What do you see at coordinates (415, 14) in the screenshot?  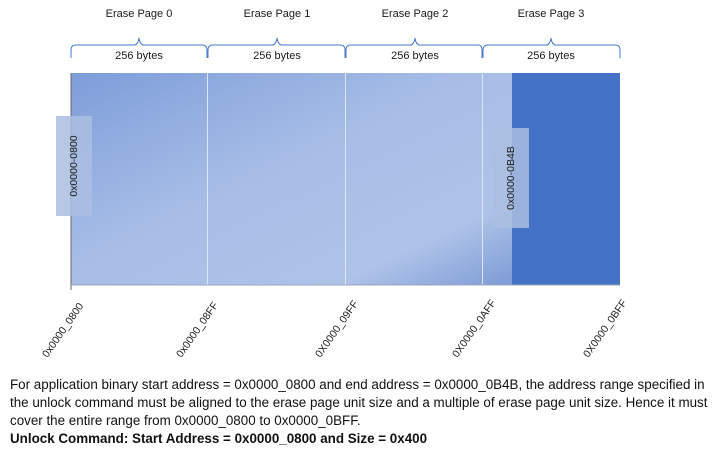 I see `page-label-2: Erase Page 2` at bounding box center [415, 14].